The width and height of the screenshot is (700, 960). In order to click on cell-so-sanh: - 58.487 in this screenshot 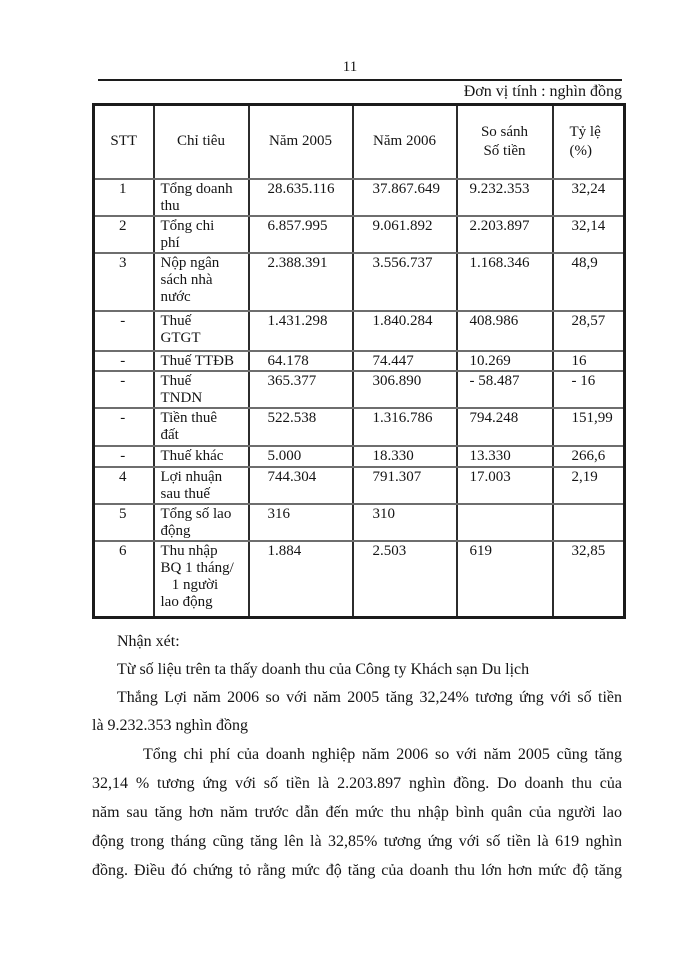, I will do `click(504, 389)`.